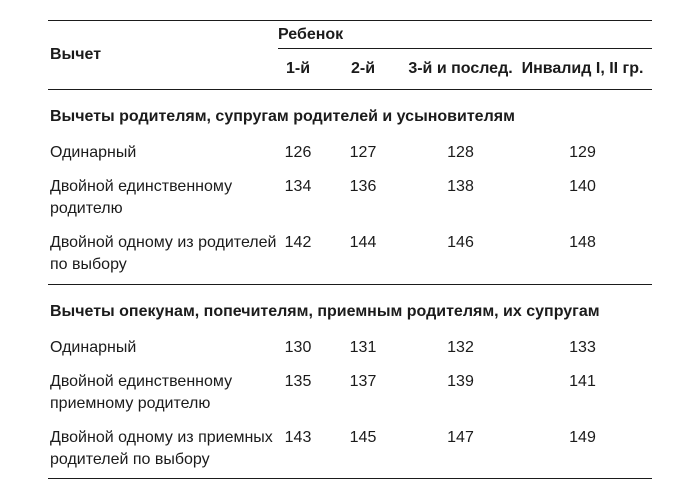 The height and width of the screenshot is (493, 697). What do you see at coordinates (582, 186) in the screenshot?
I see `cell-value: 140` at bounding box center [582, 186].